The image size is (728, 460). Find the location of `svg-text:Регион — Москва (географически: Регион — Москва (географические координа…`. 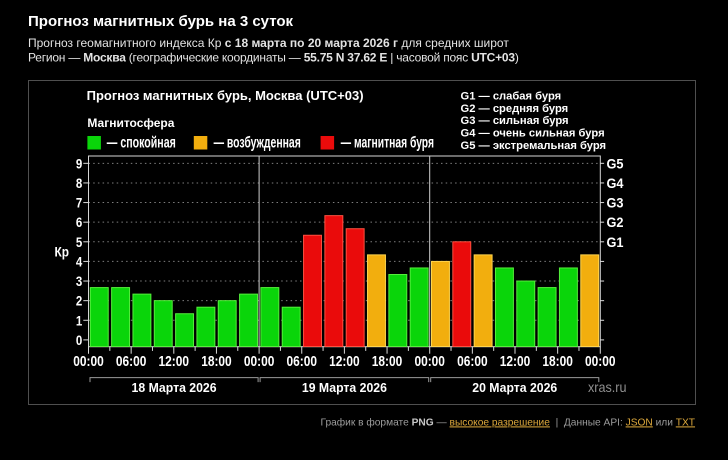

svg-text:Регион — Москва (географически: Регион — Москва (географические координа… is located at coordinates (273, 58).